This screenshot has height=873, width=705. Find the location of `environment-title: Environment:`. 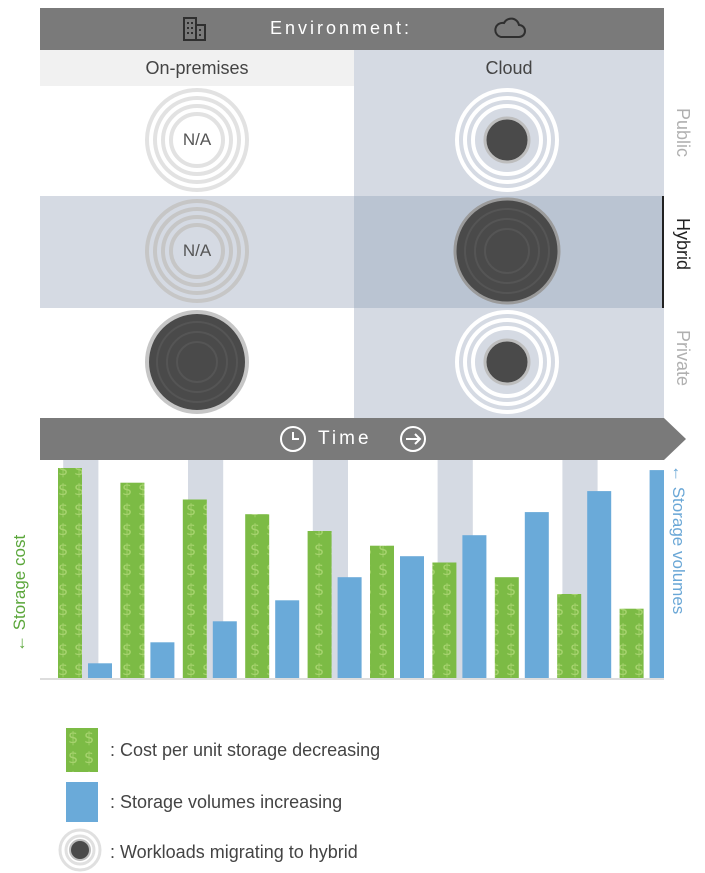

environment-title: Environment: is located at coordinates (341, 28).